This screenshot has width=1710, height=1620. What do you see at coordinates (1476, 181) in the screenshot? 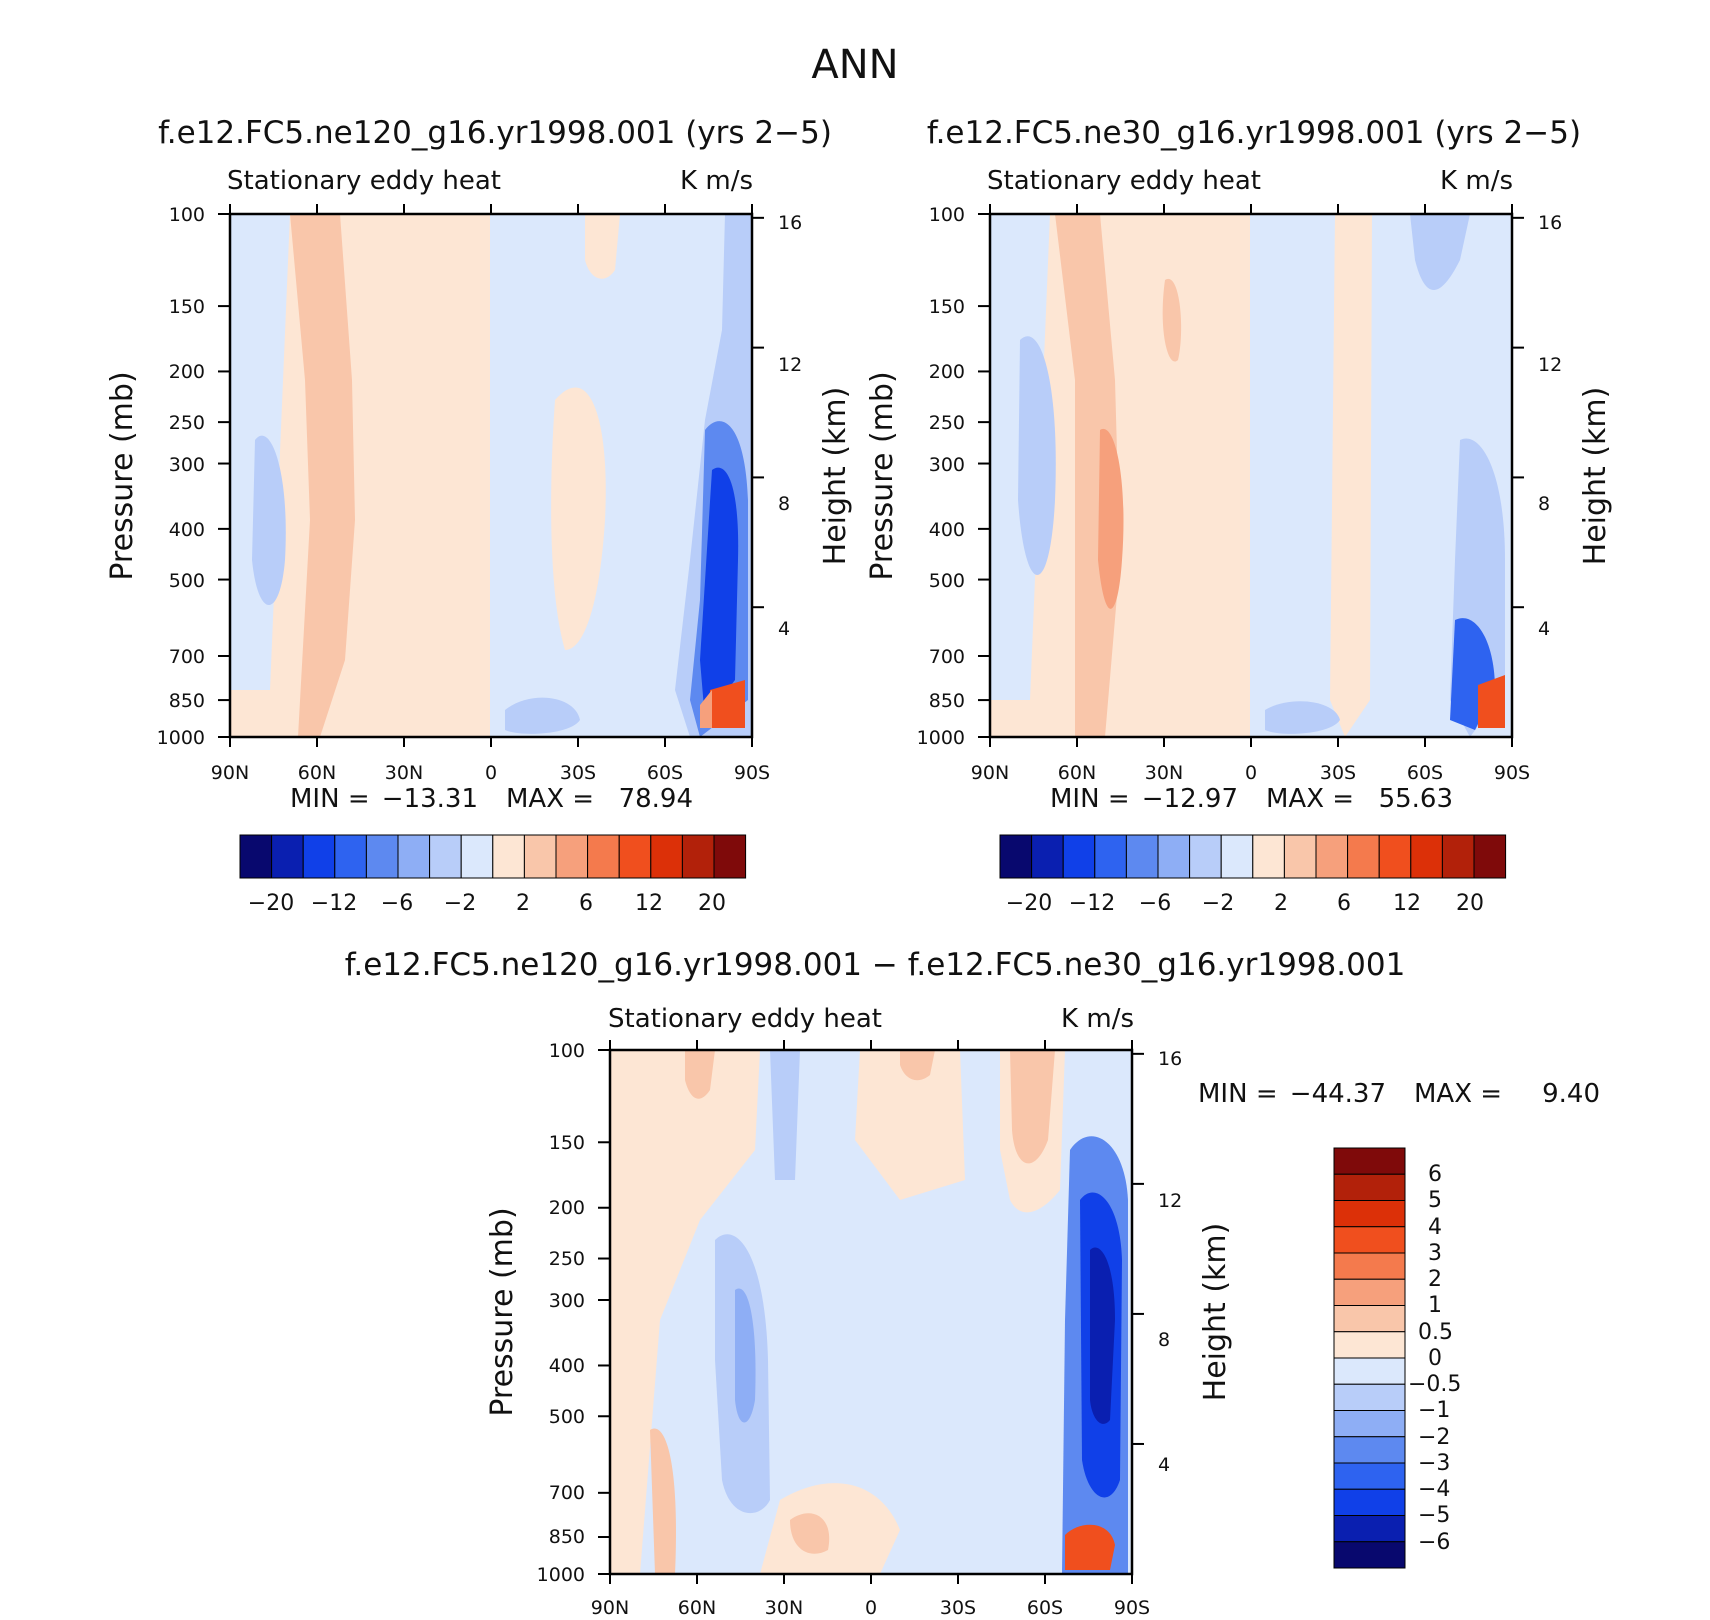
I see `units-label: K m/s` at bounding box center [1476, 181].